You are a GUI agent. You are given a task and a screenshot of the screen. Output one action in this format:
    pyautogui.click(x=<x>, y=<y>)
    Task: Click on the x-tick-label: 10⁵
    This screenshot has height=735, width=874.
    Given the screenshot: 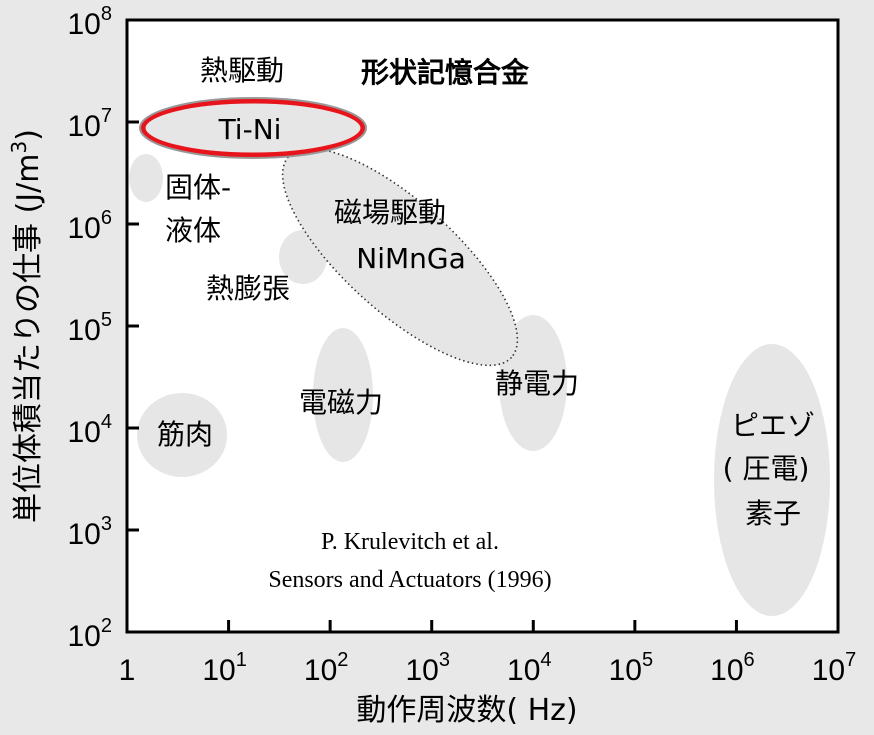 What is the action you would take?
    pyautogui.click(x=631, y=668)
    